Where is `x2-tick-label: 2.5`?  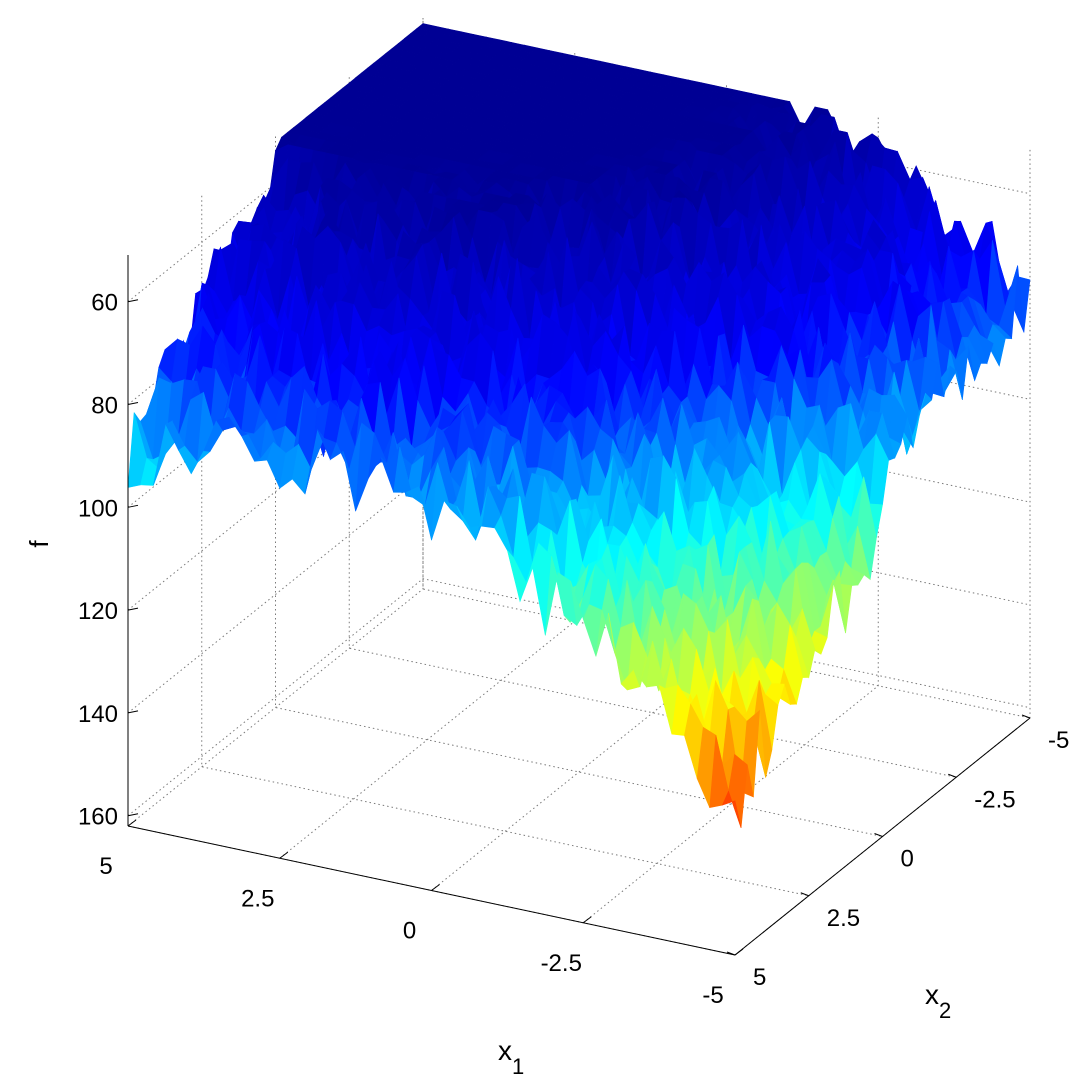
x2-tick-label: 2.5 is located at coordinates (843, 918).